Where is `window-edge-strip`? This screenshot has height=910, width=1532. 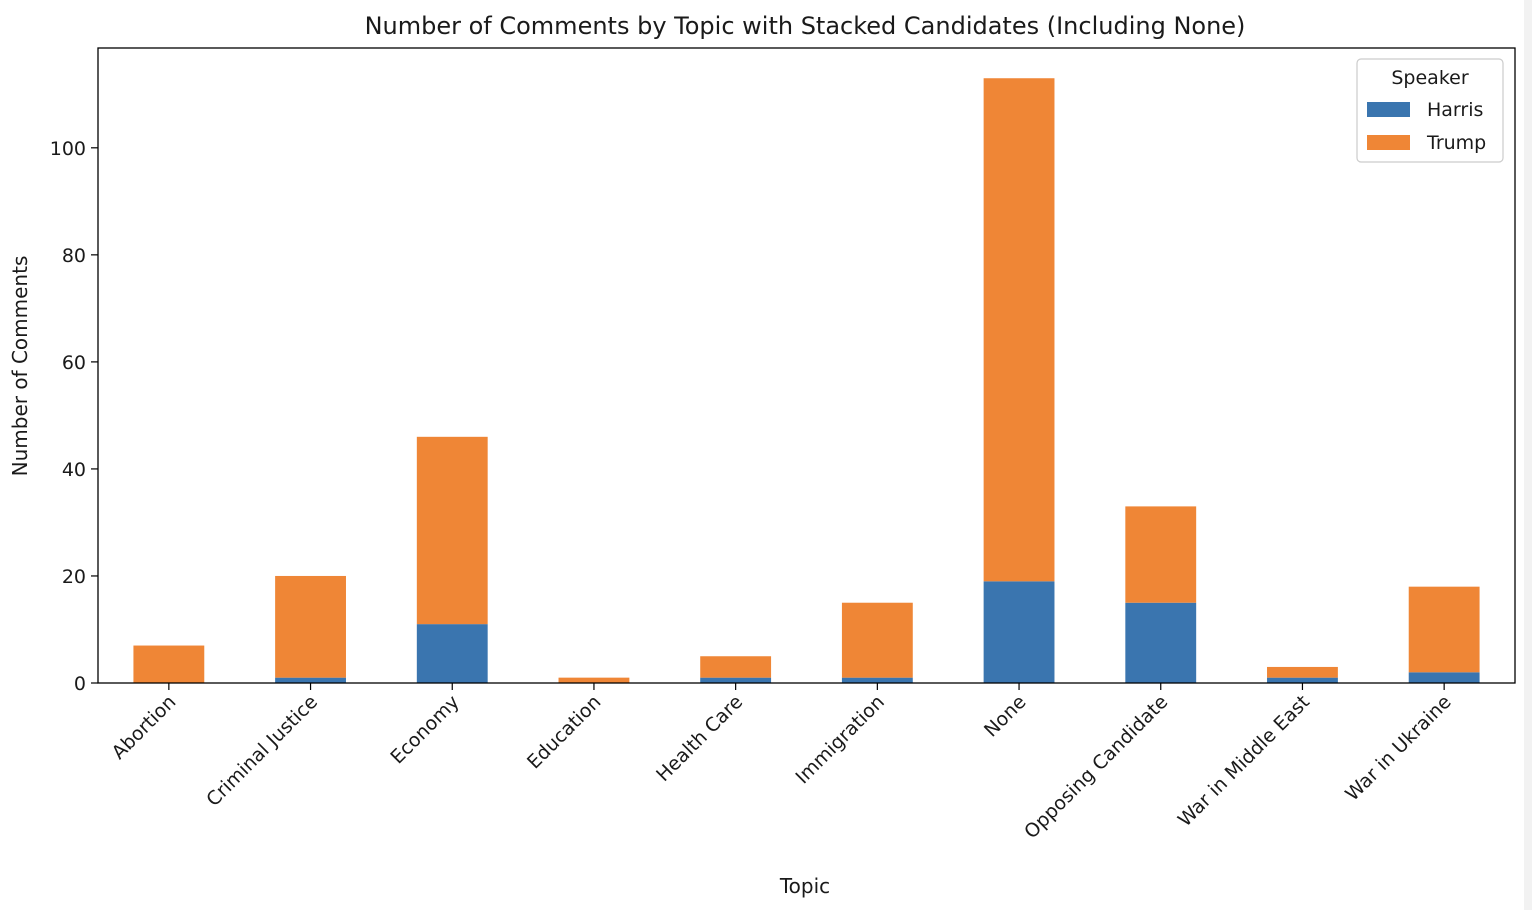 window-edge-strip is located at coordinates (1528, 455).